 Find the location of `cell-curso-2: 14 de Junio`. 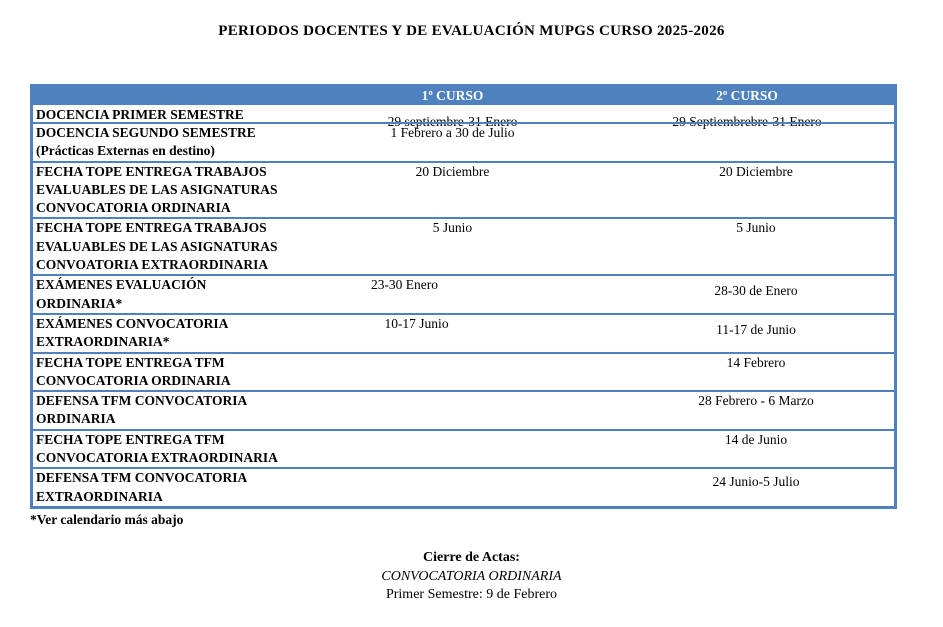

cell-curso-2: 14 de Junio is located at coordinates (747, 449).